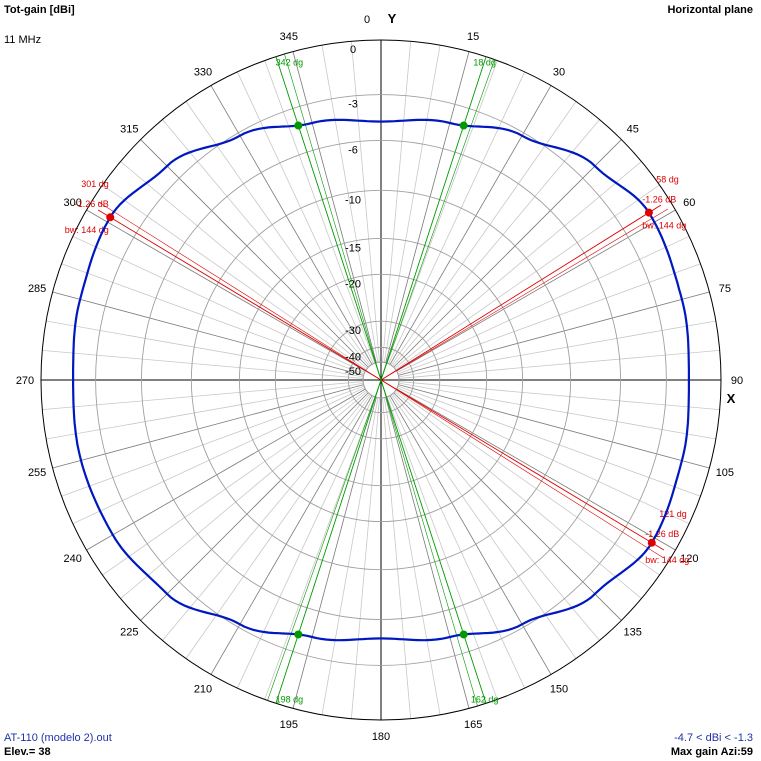 The width and height of the screenshot is (761, 761). Describe the element at coordinates (737, 381) in the screenshot. I see `angle-tick-label: 90` at that location.